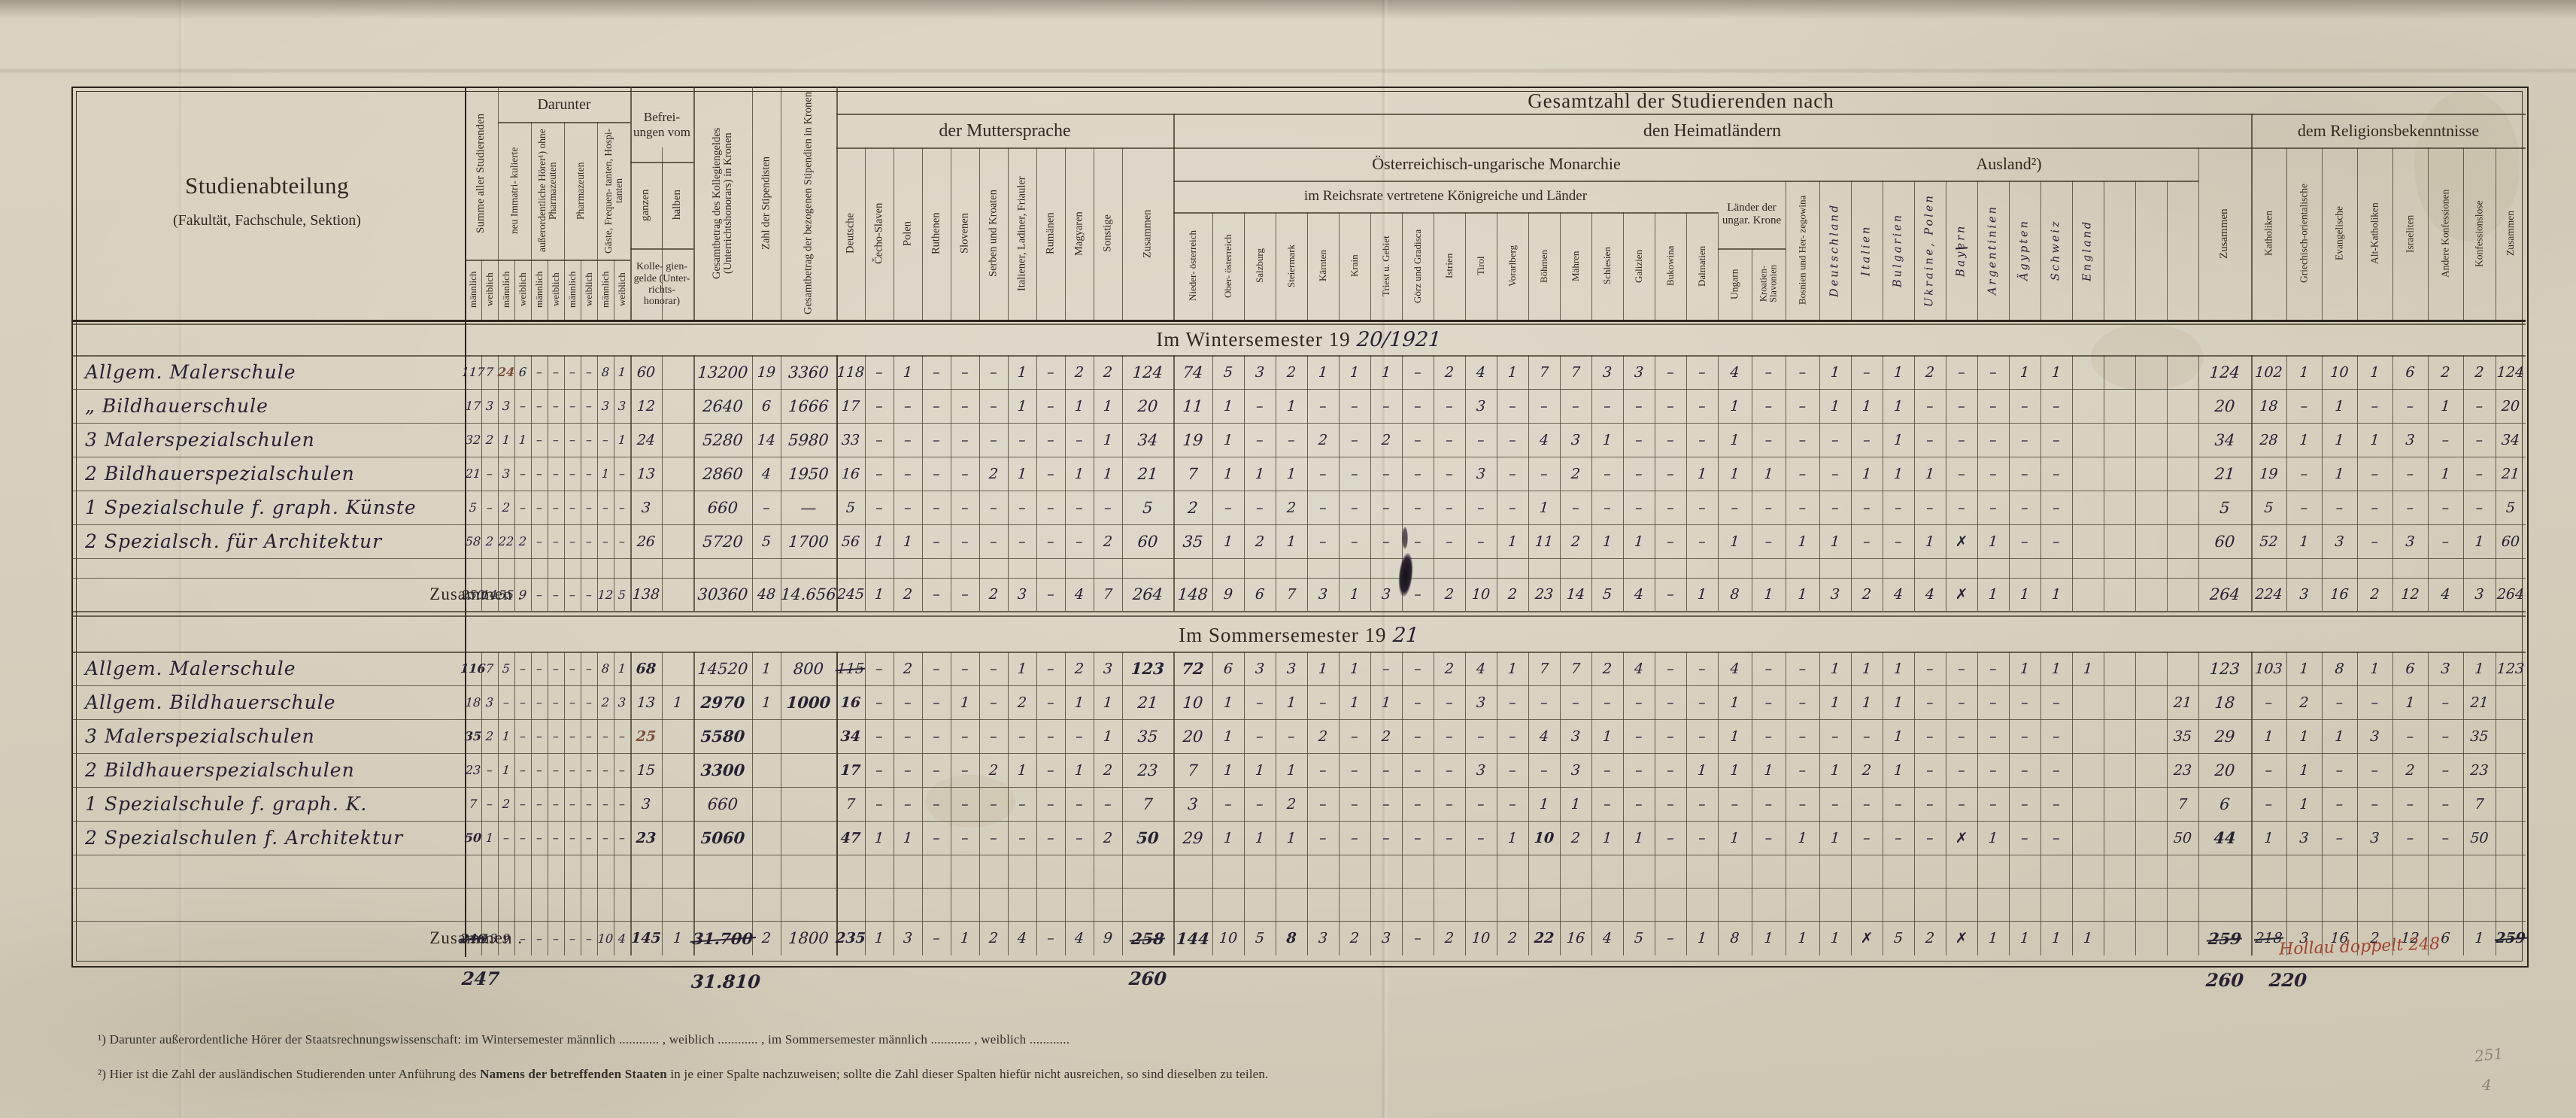 This screenshot has height=1118, width=2576. Describe the element at coordinates (808, 372) in the screenshot. I see `winter-r1-stip_k: 3360` at that location.